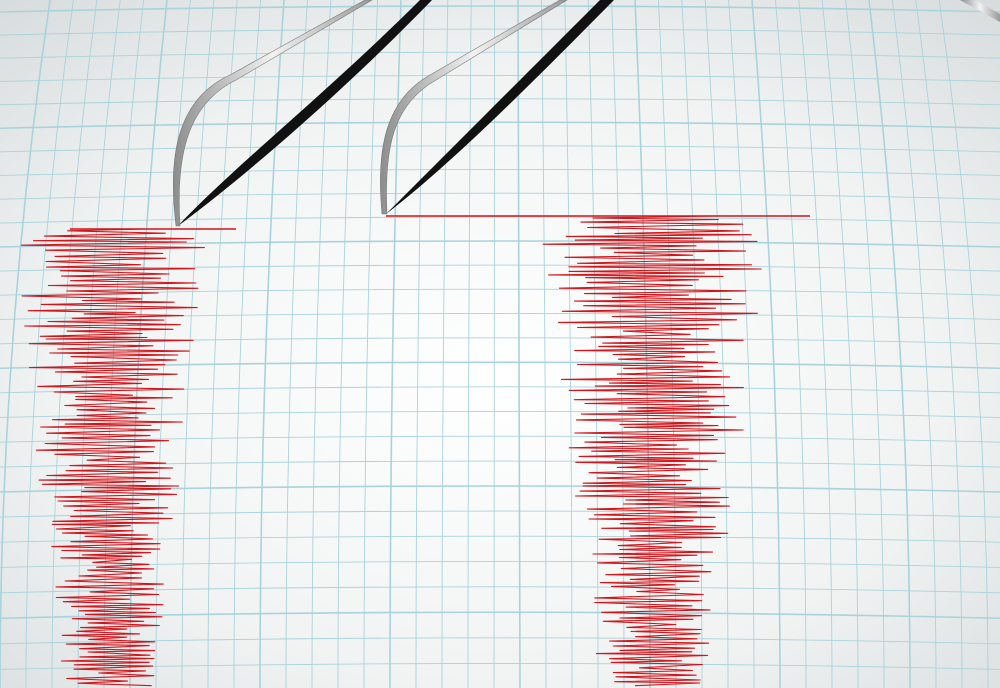 This screenshot has height=688, width=1000. I want to click on needle-left-shadow, so click(305, 113).